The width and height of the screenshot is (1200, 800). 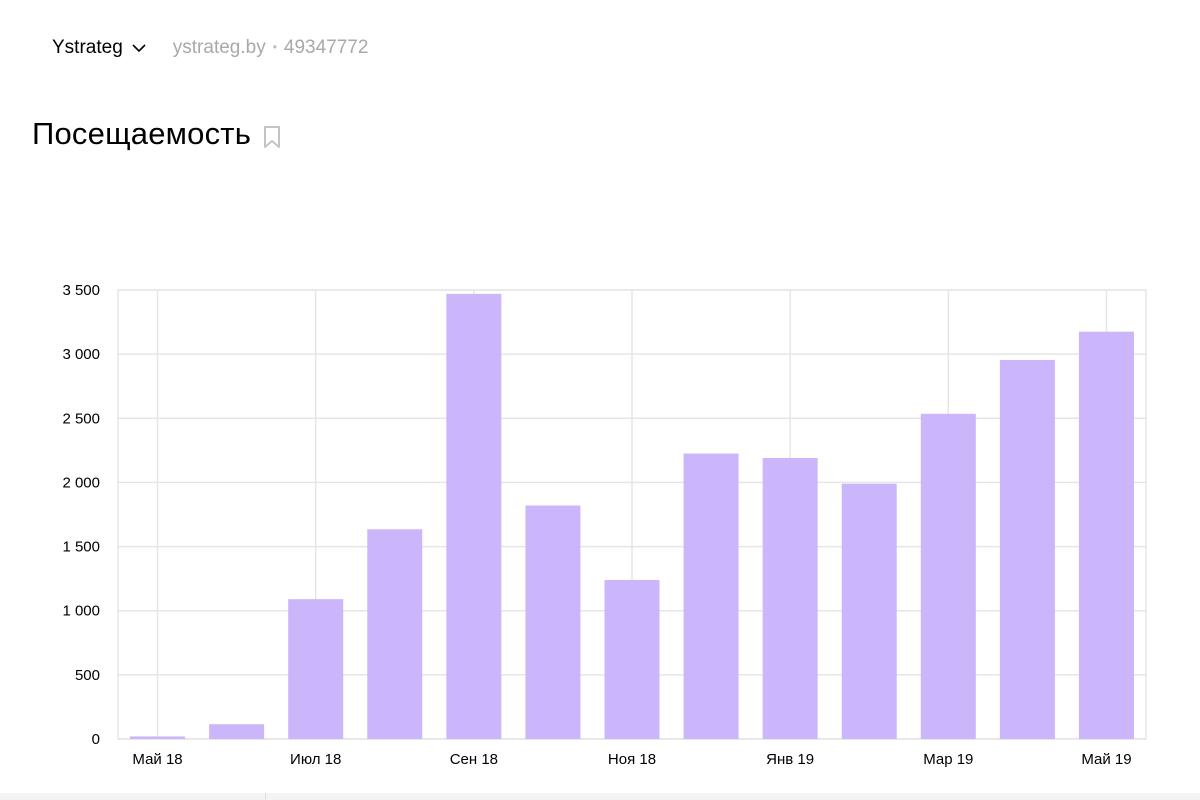 I want to click on x-tick-label: Июл 18, so click(x=315, y=759).